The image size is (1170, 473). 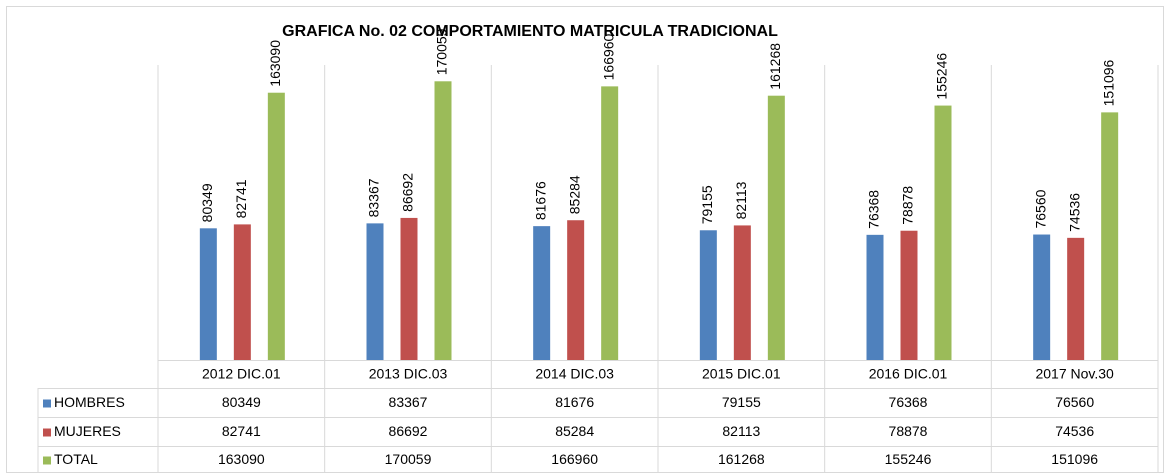 What do you see at coordinates (574, 194) in the screenshot?
I see `data-label: 85284` at bounding box center [574, 194].